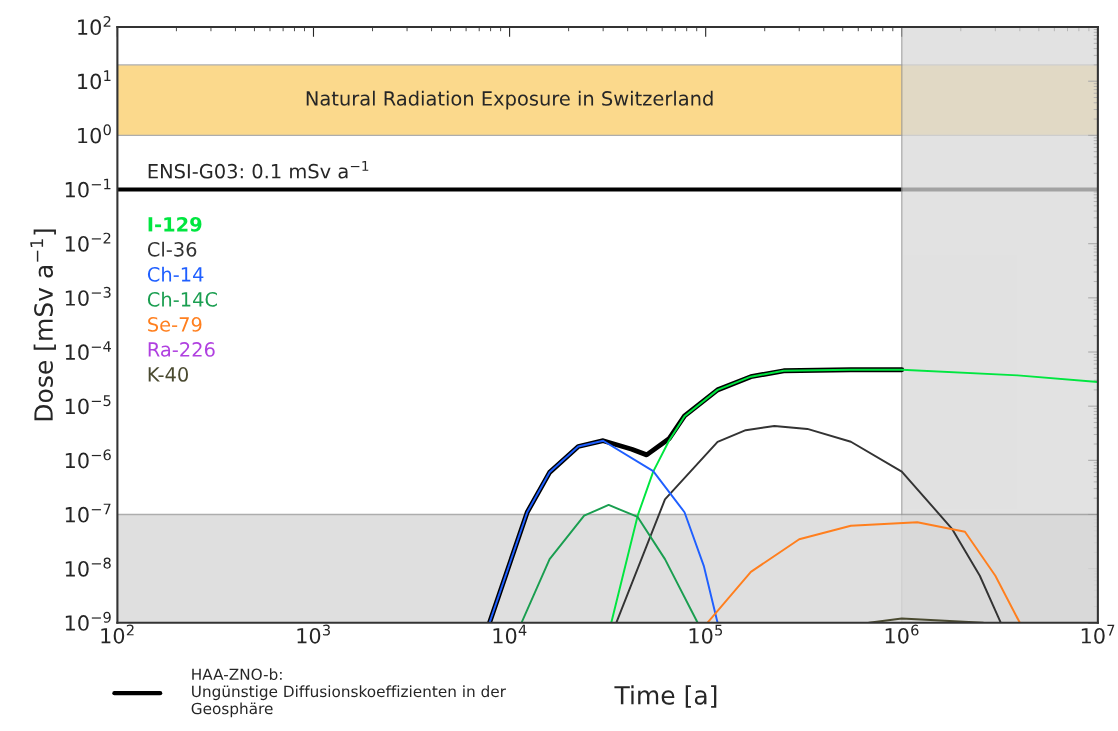 The image size is (1118, 731). I want to click on y-tick-label: 10$^{−1}$, so click(88, 188).